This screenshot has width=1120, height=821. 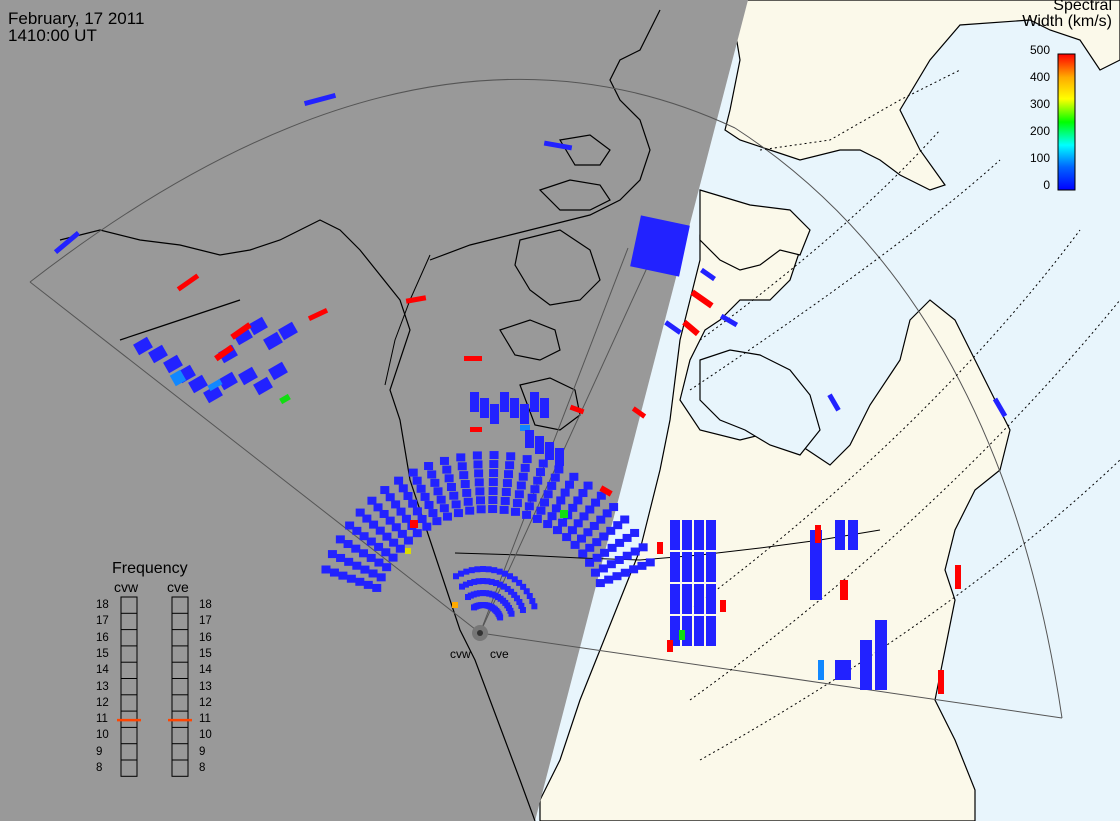 What do you see at coordinates (1039, 131) in the screenshot?
I see `colorbar-tick-label: 200` at bounding box center [1039, 131].